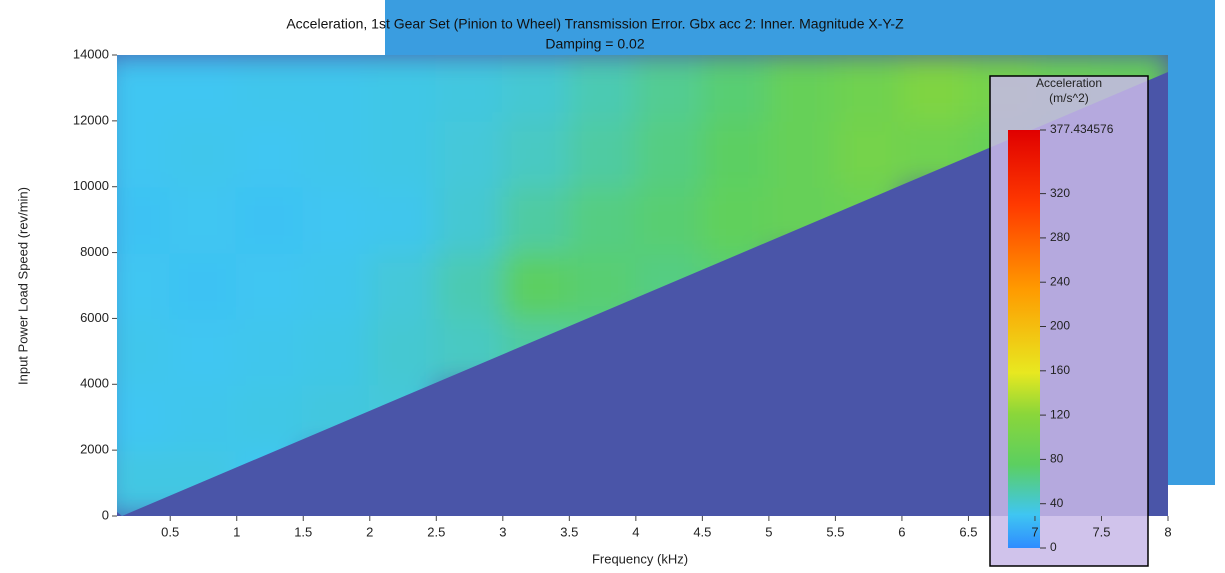 The image size is (1225, 573). What do you see at coordinates (1034, 531) in the screenshot?
I see `x-tick-label: 7` at bounding box center [1034, 531].